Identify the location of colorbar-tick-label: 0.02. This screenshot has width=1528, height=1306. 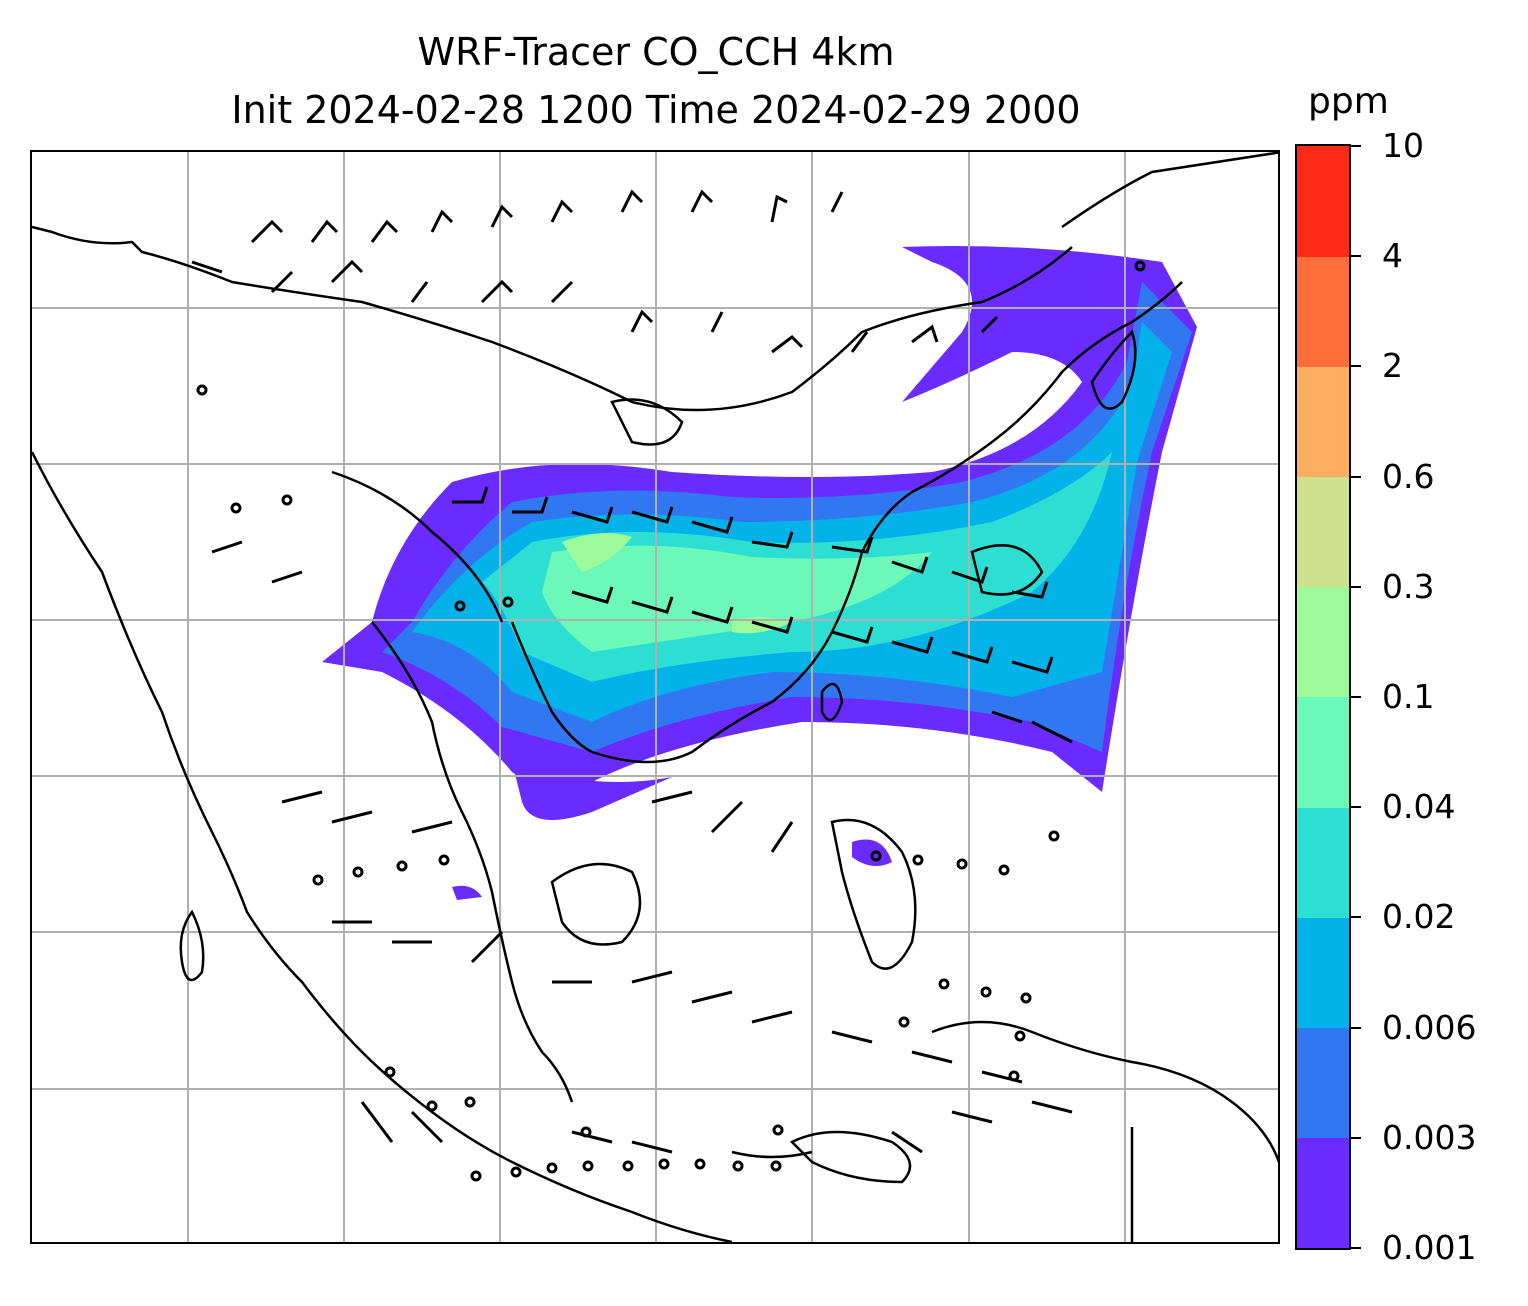
(1419, 917).